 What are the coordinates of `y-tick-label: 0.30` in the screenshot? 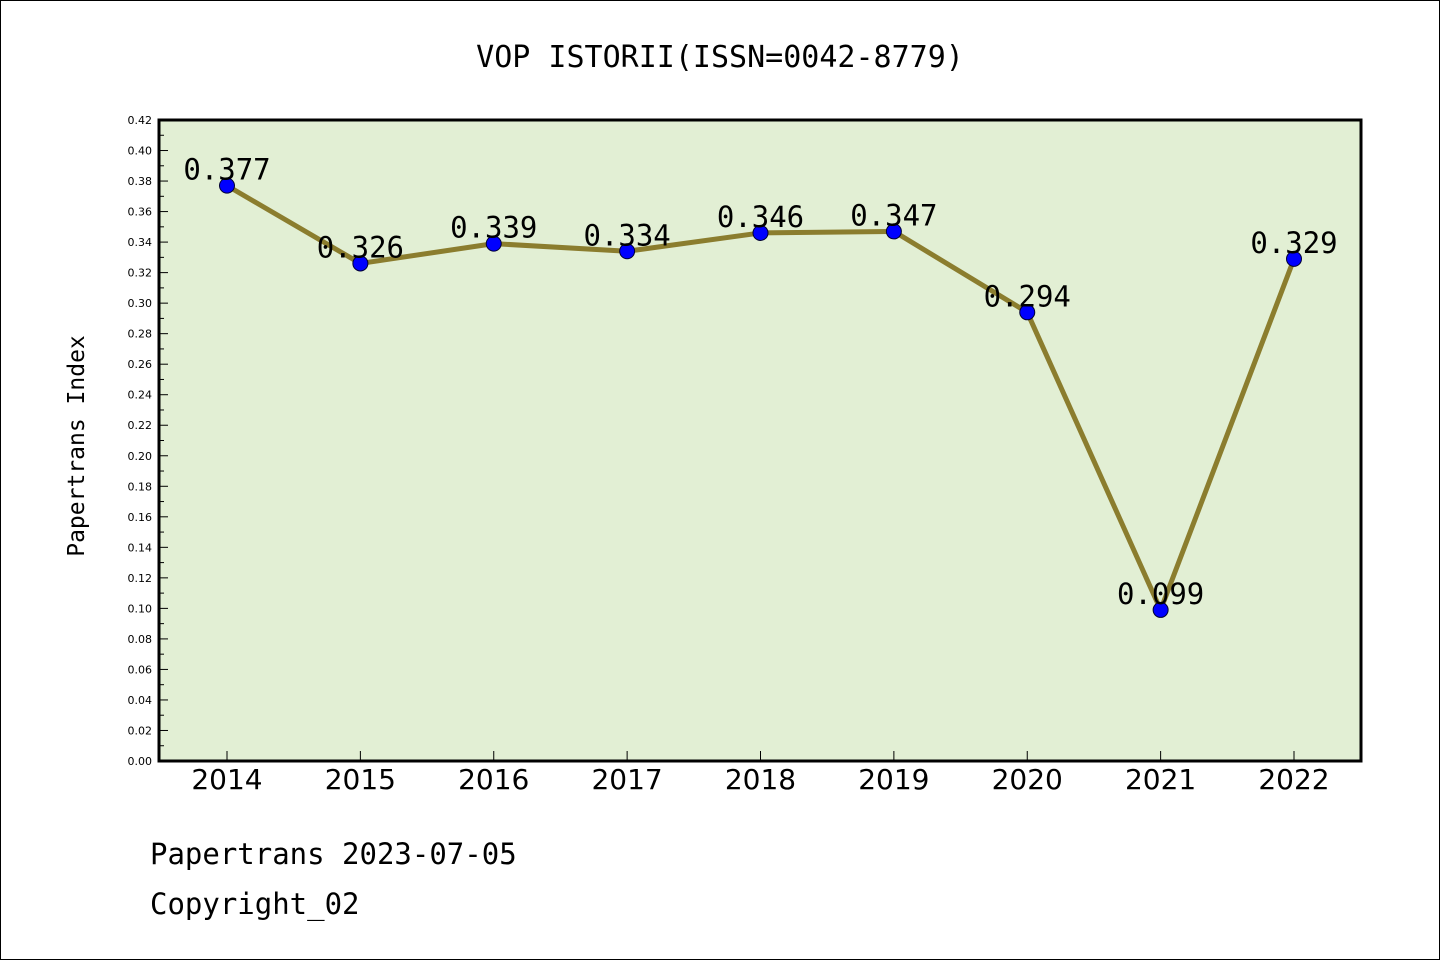 It's located at (140, 303).